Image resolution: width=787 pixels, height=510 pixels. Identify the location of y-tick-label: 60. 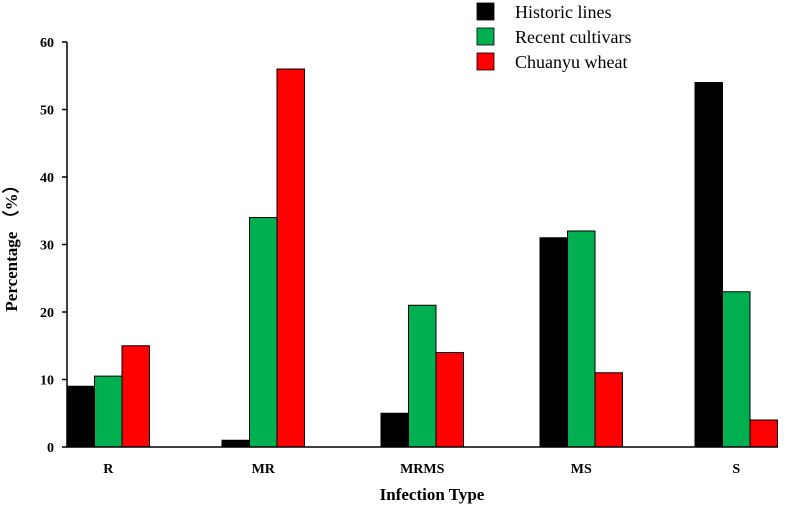
(47, 43).